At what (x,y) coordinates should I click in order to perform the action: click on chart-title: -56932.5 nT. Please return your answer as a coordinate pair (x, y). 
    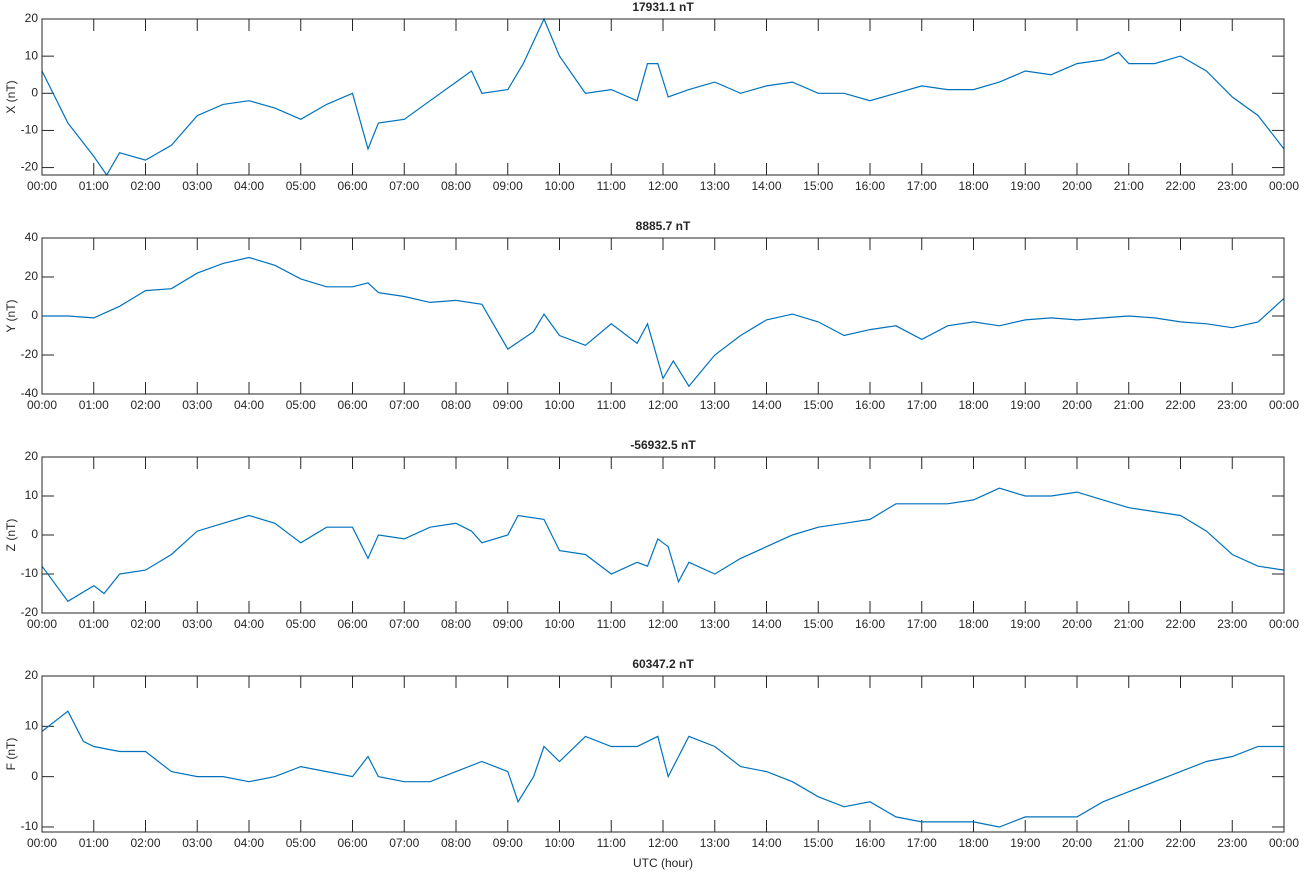
    Looking at the image, I should click on (663, 445).